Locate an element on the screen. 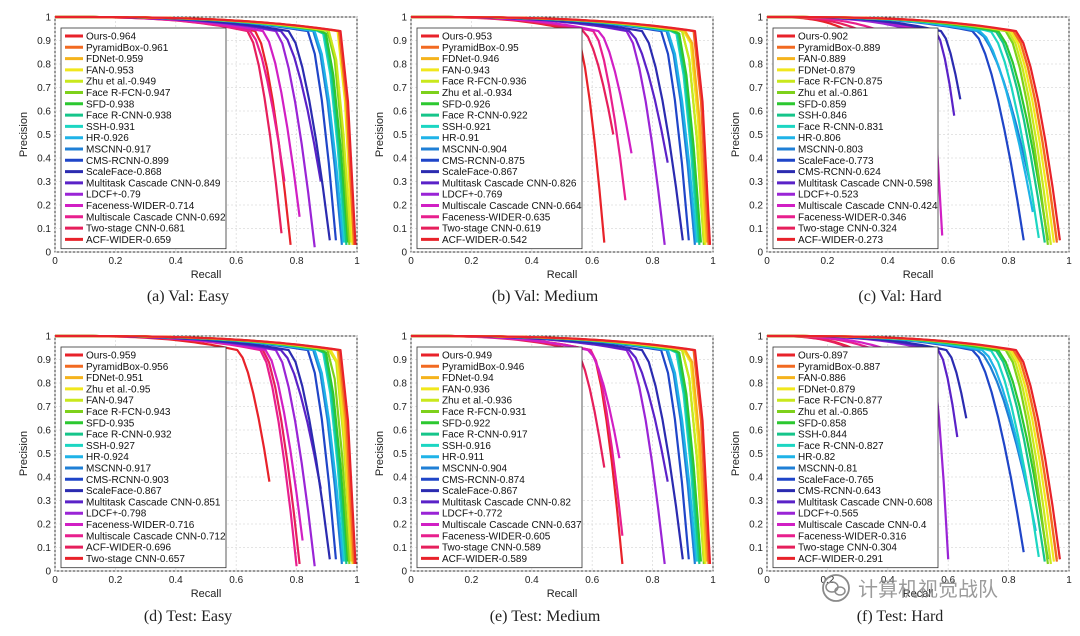 The image size is (1080, 636). legend-label: FAN-0.886 is located at coordinates (822, 378).